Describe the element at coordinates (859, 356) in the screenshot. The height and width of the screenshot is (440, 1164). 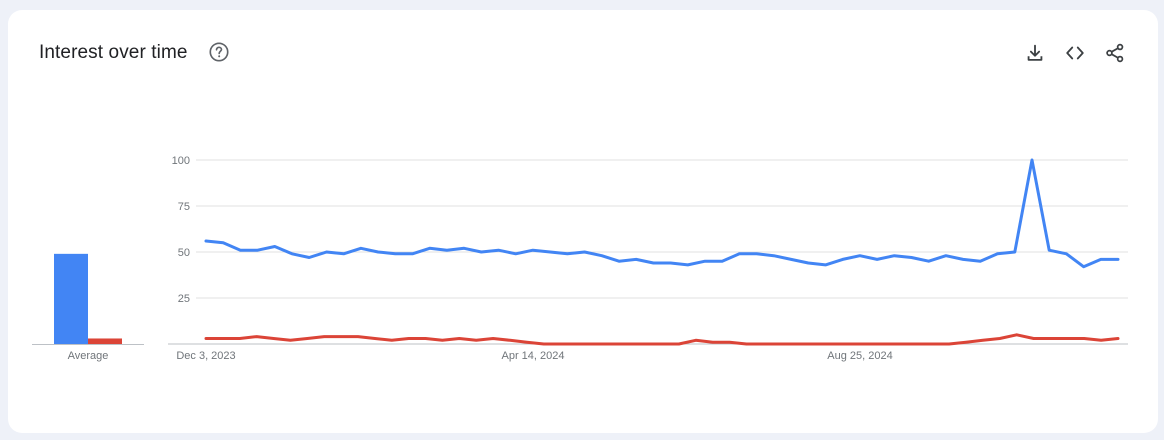
I see `x-tick-label: Aug 25, 2024` at that location.